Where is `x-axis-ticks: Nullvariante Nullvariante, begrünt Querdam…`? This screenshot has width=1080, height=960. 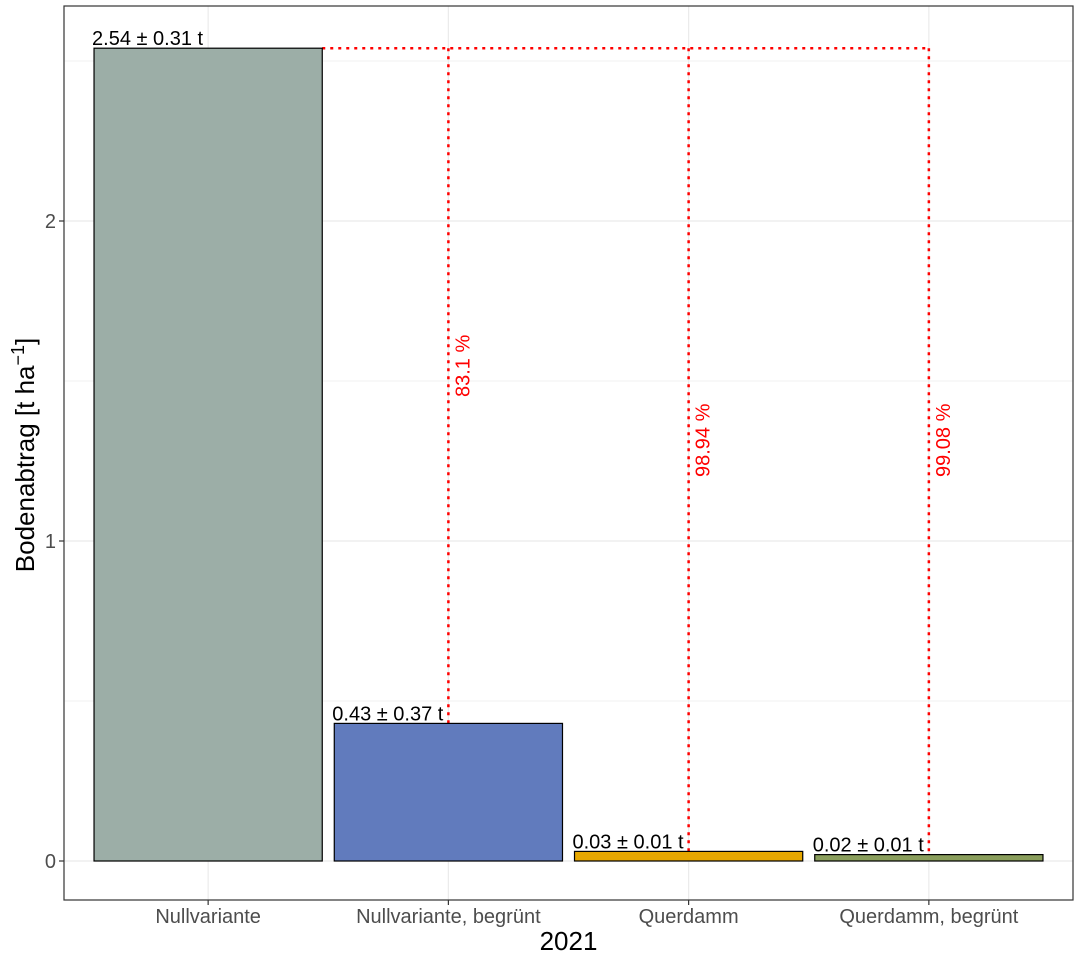 x-axis-ticks: Nullvariante Nullvariante, begrünt Querdam… is located at coordinates (587, 914).